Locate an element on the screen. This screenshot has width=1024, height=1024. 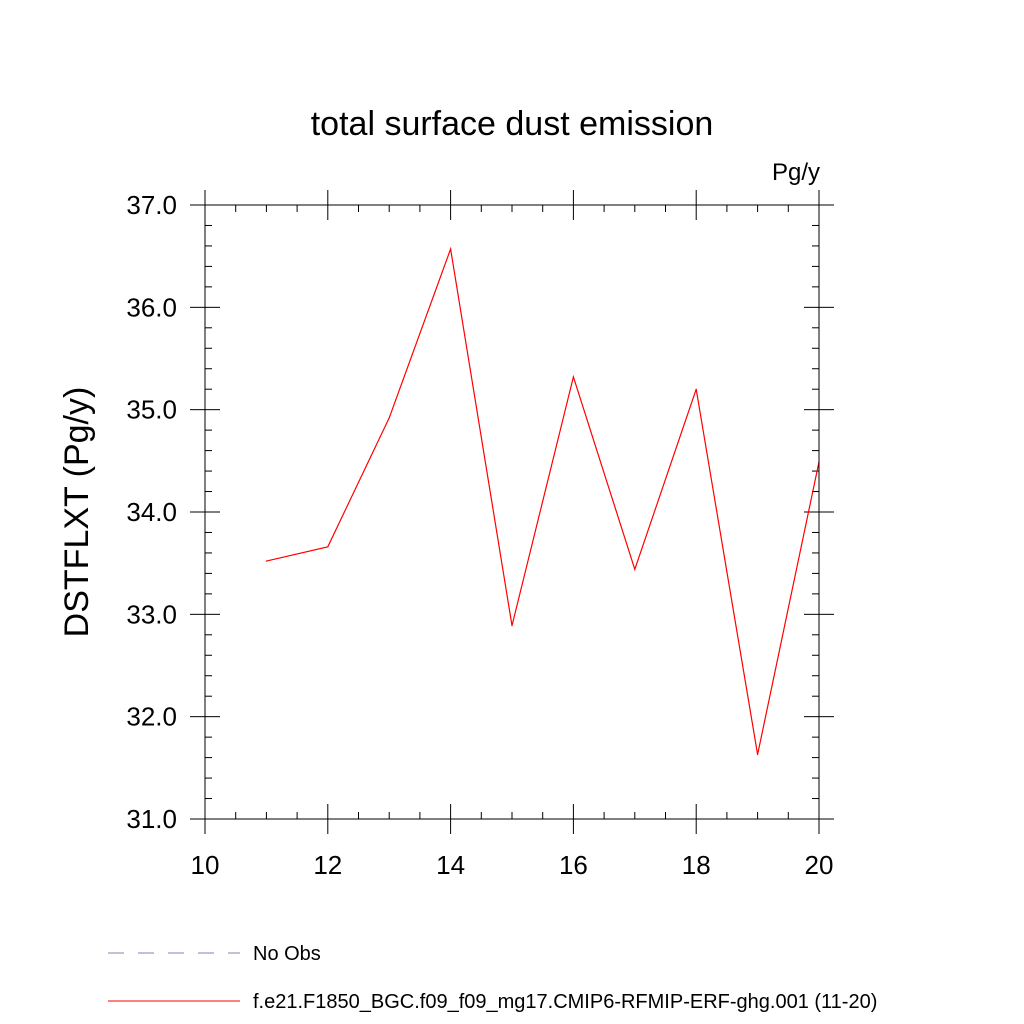
y-tick-label: 34.0 is located at coordinates (151, 512).